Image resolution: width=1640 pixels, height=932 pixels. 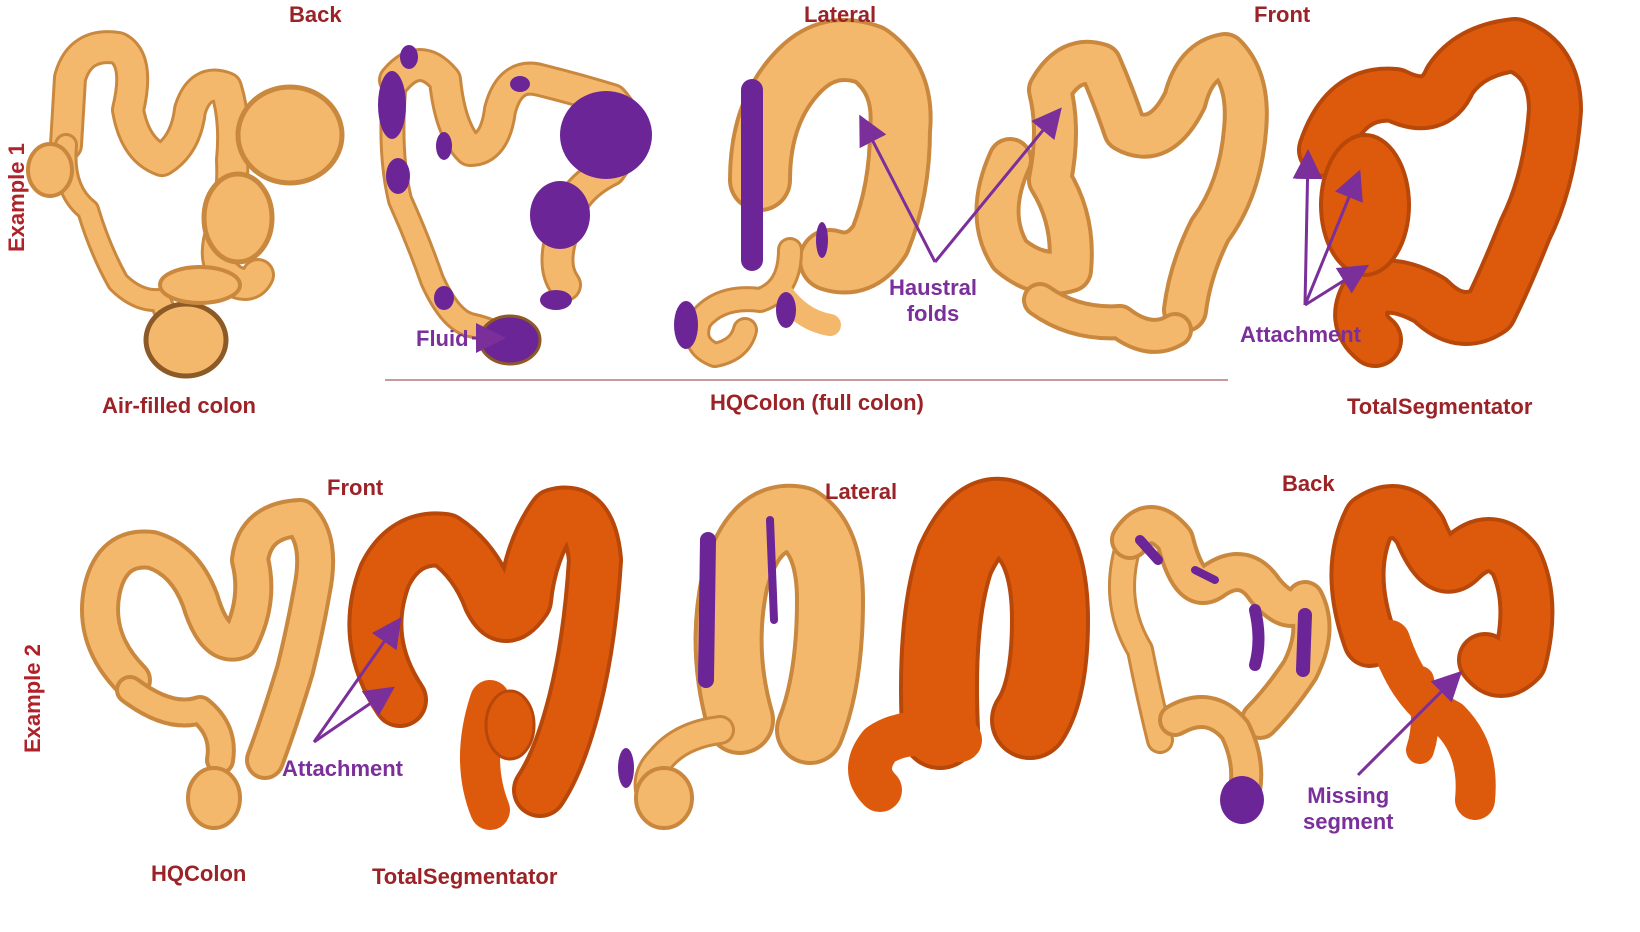 What do you see at coordinates (803, 193) in the screenshot?
I see `hqcolon-lateral-render` at bounding box center [803, 193].